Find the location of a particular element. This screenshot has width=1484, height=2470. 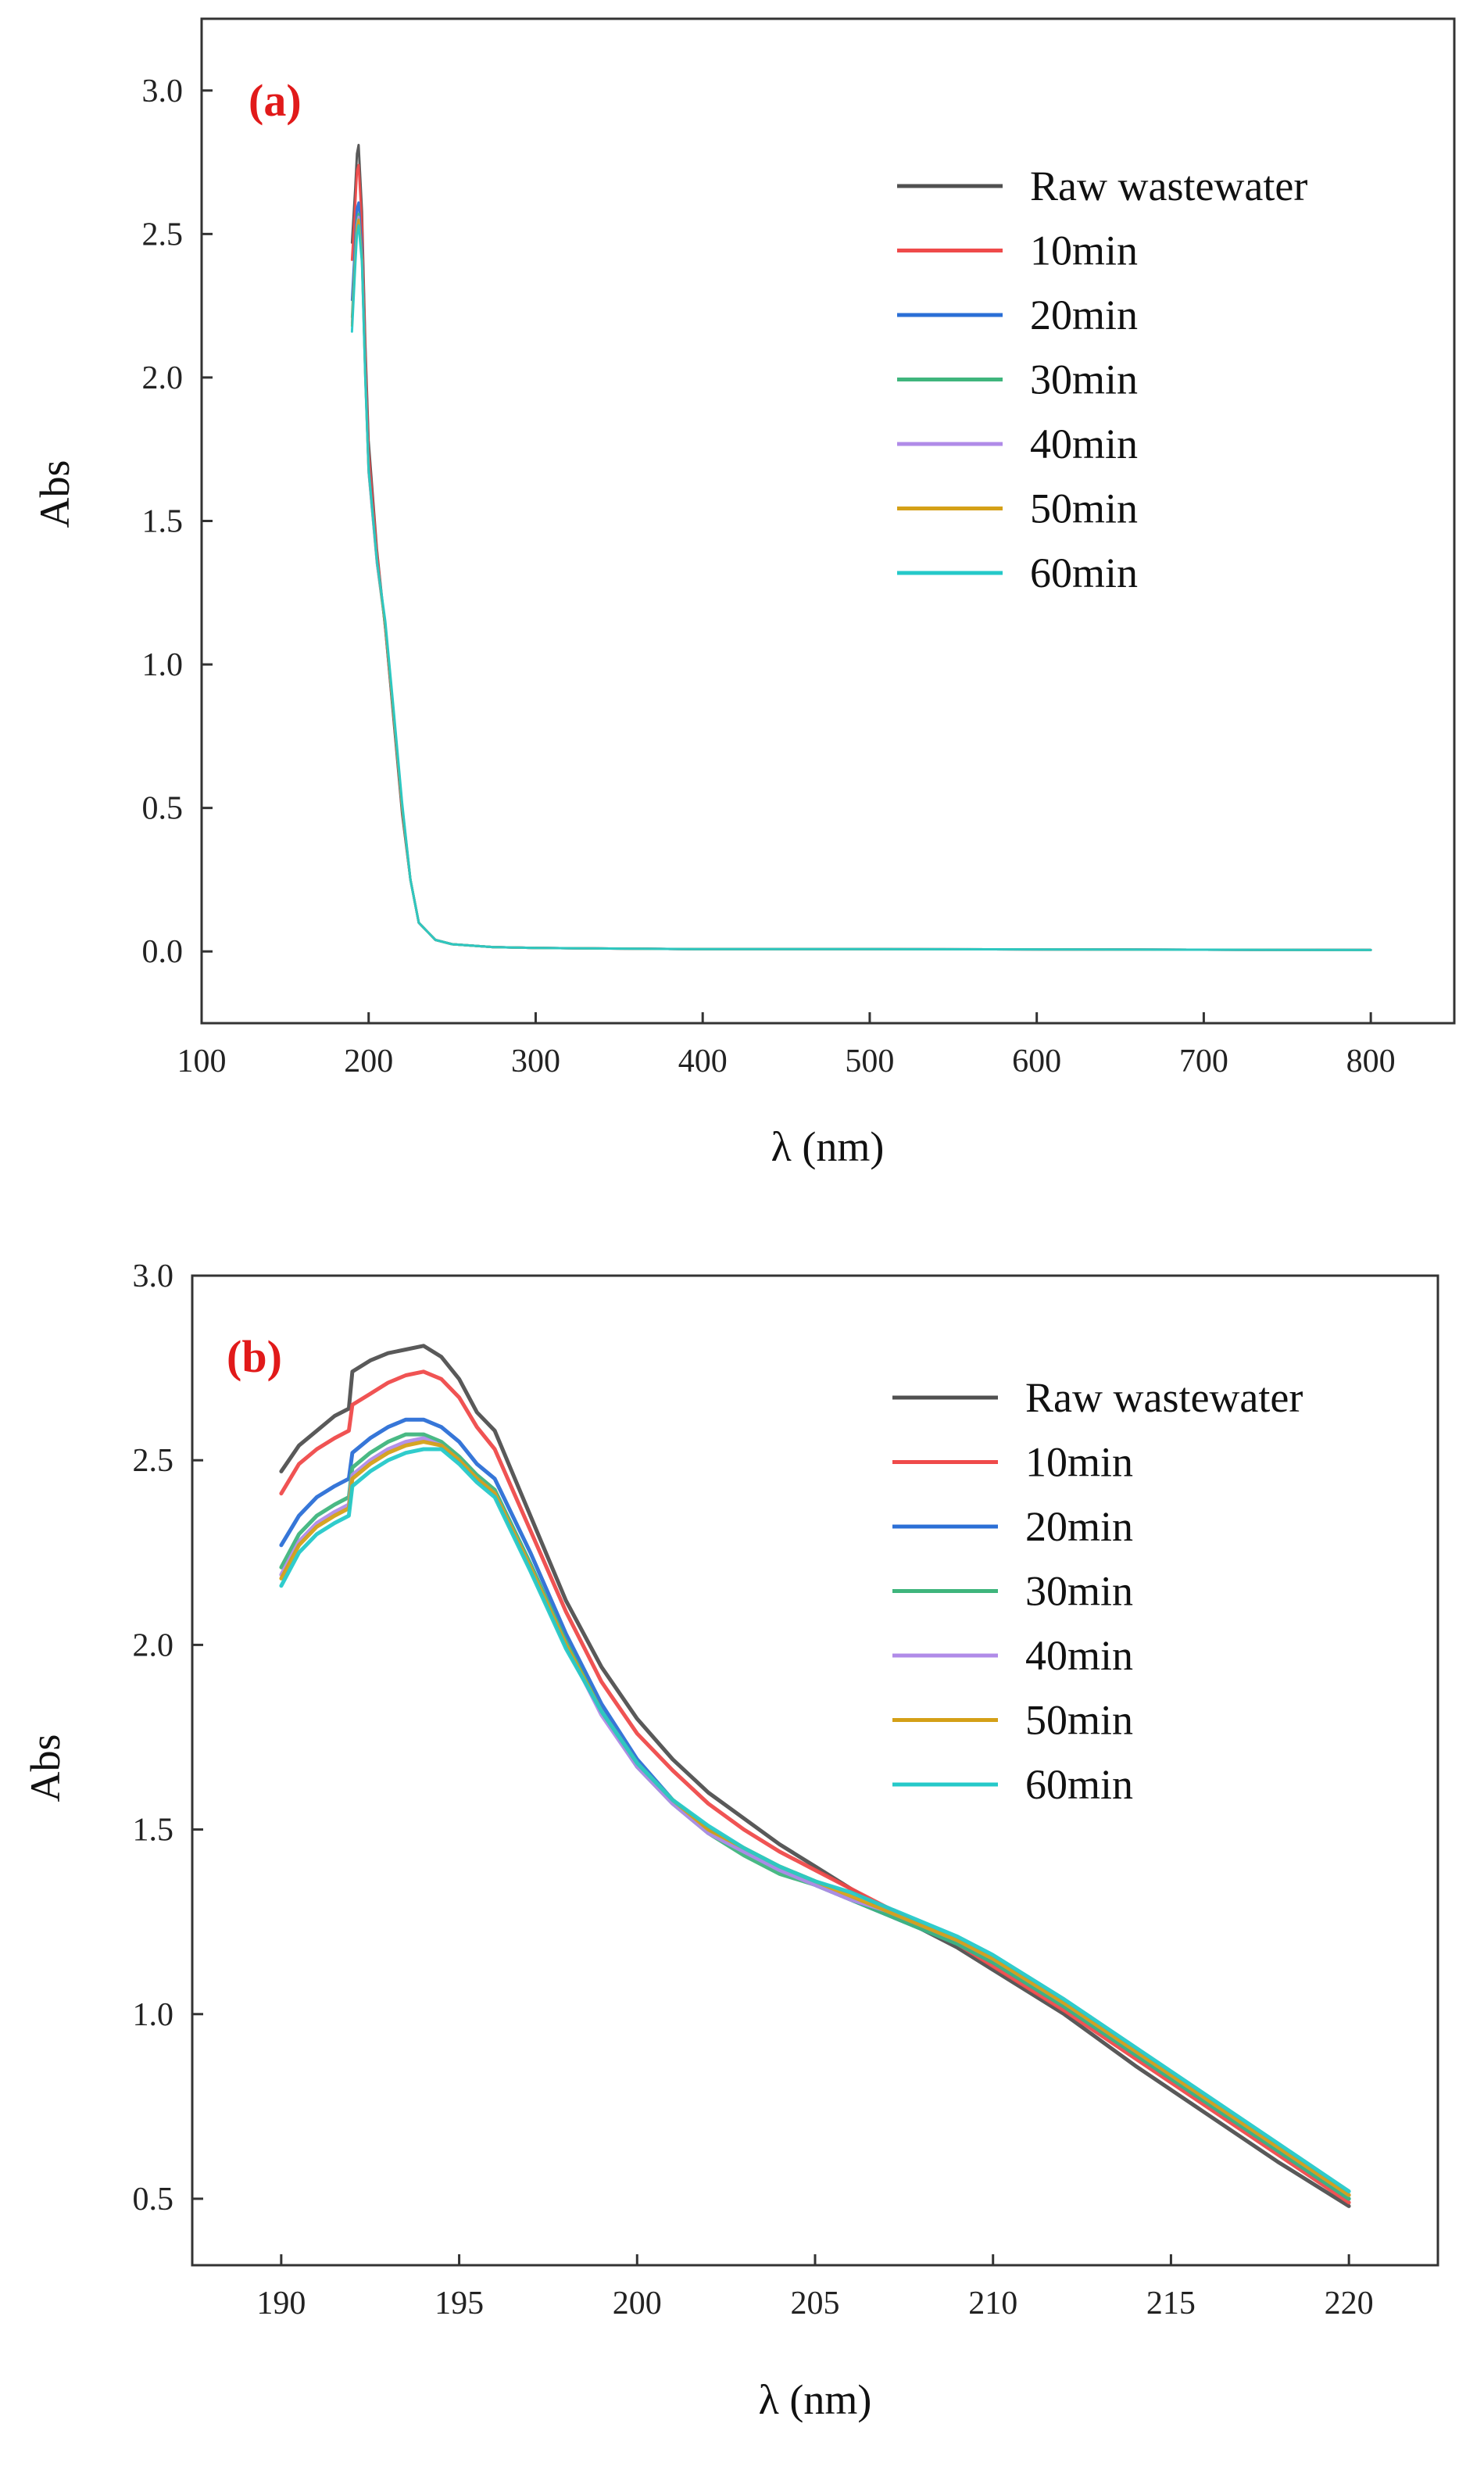

x-ticks: 190 195 200 205 210 215 220 is located at coordinates (815, 2287).